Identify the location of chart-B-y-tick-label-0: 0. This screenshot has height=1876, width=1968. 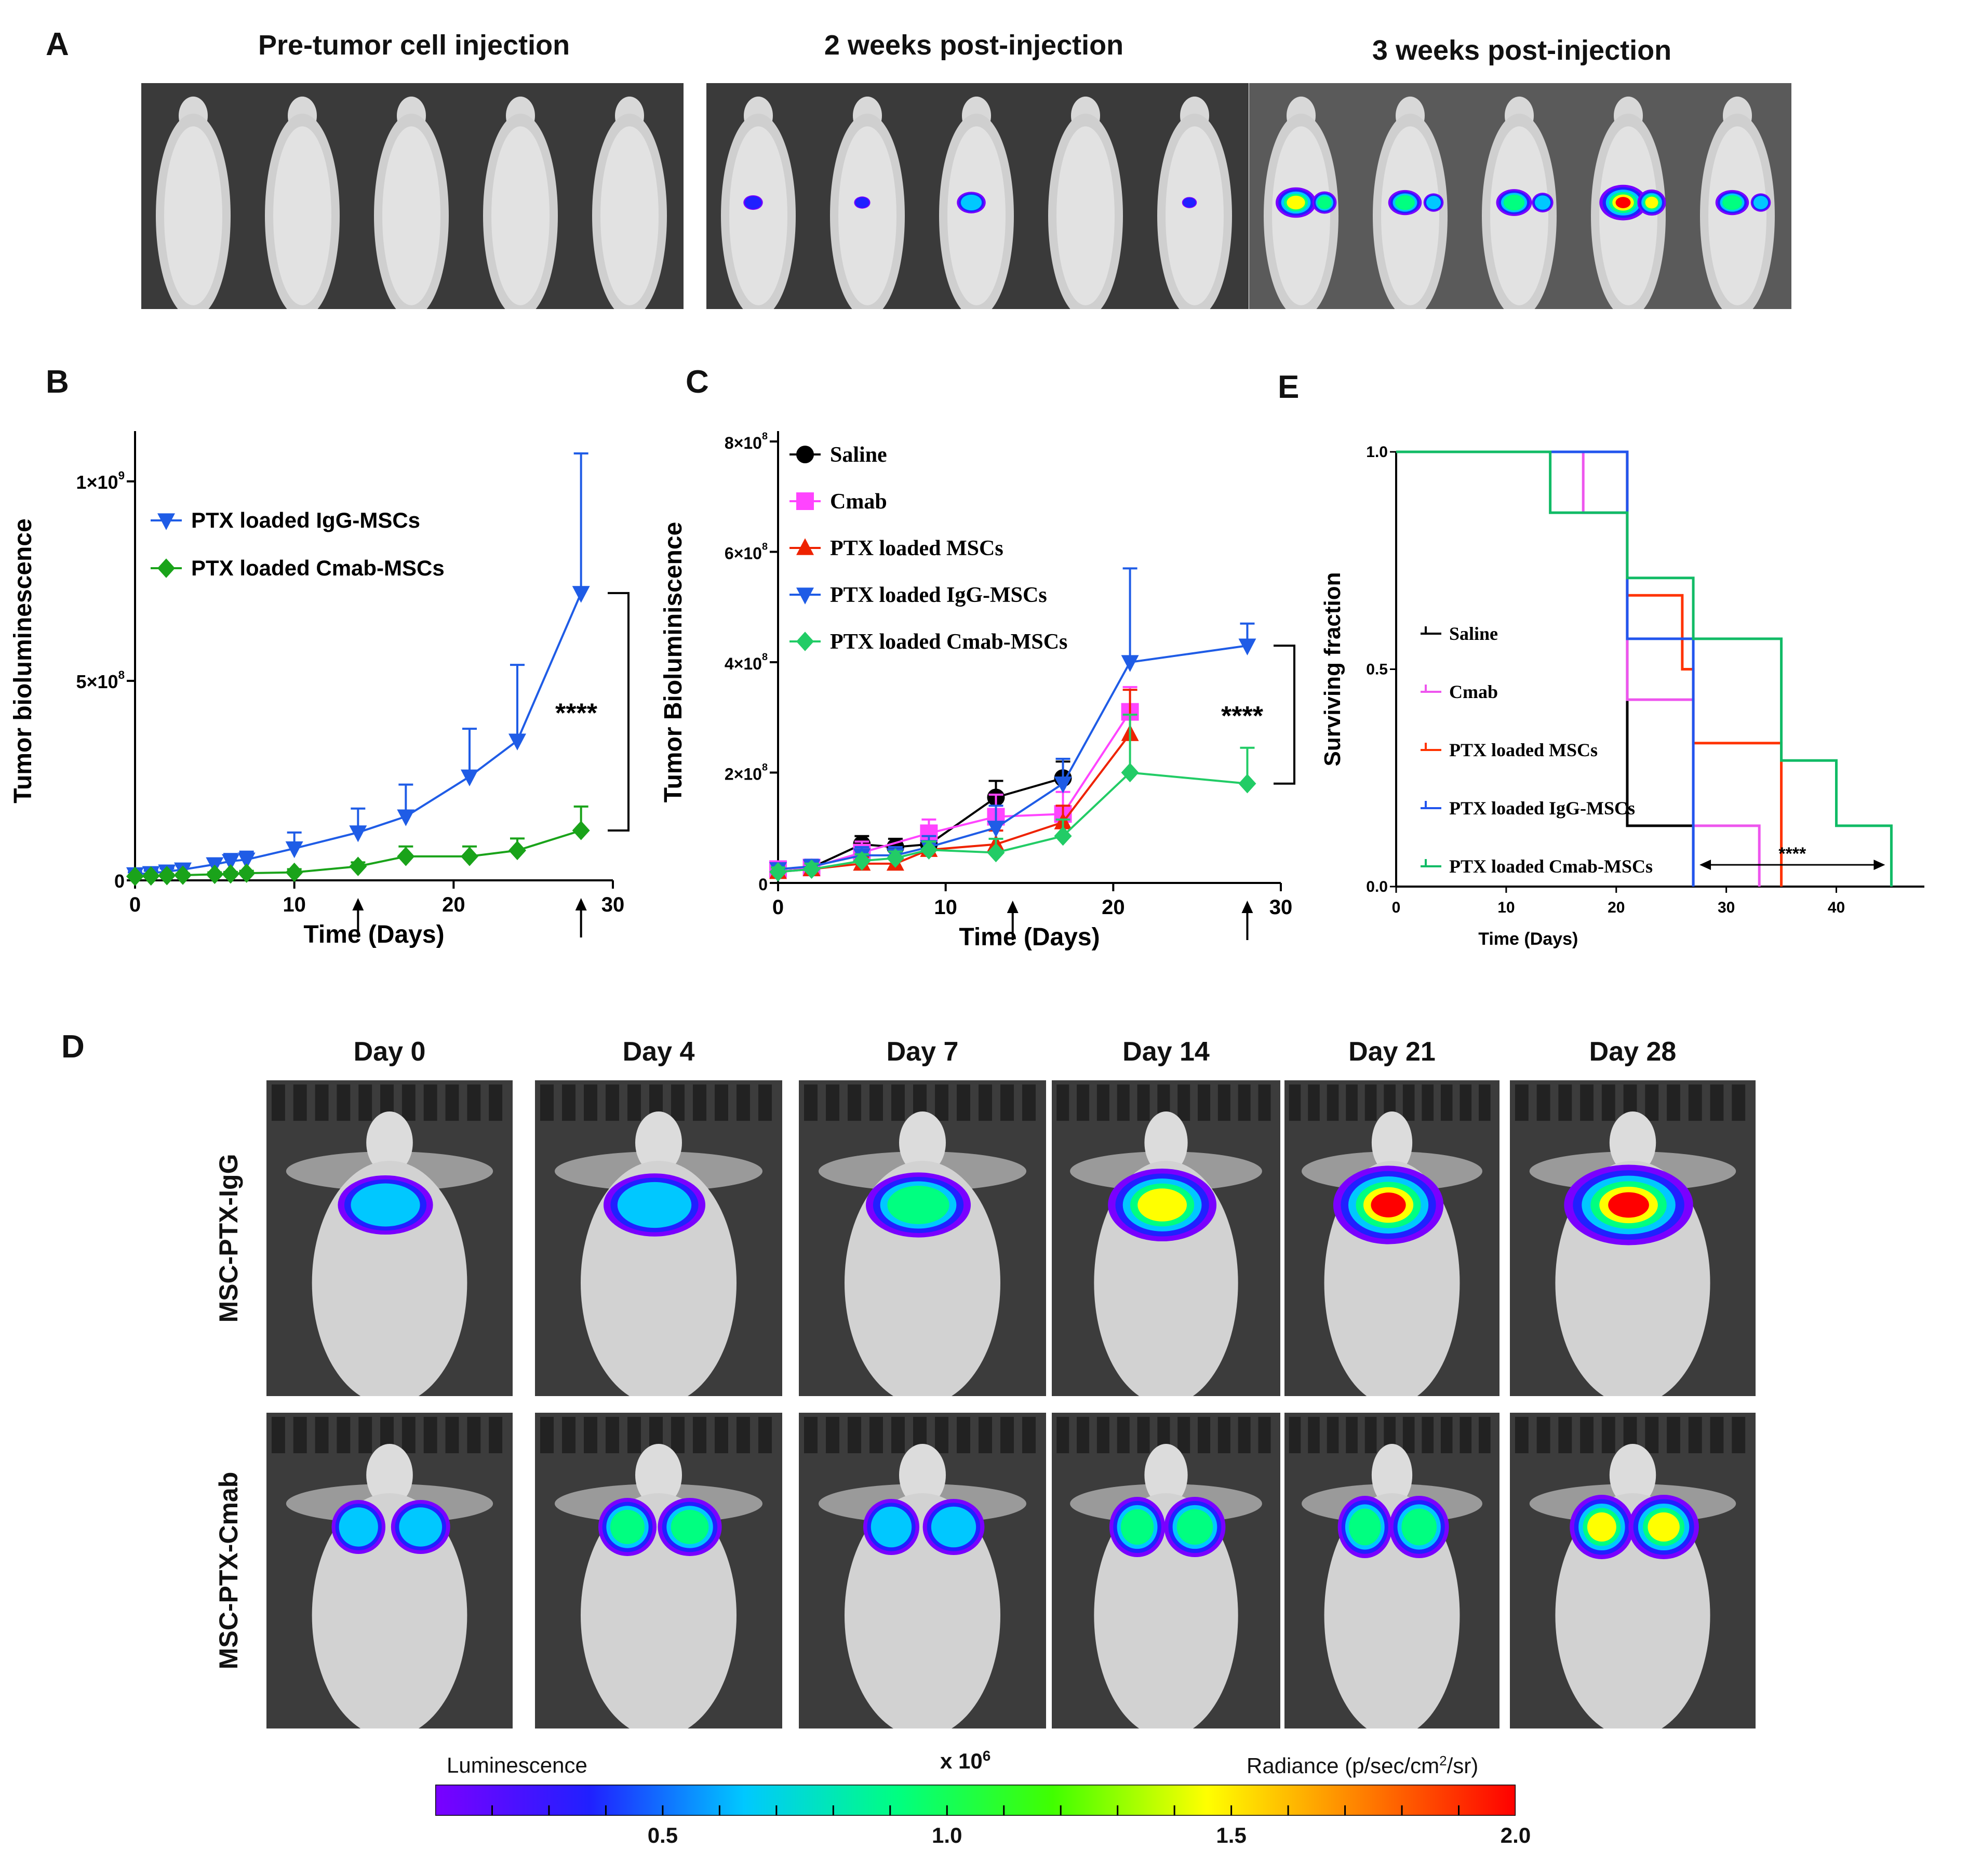
(119, 881).